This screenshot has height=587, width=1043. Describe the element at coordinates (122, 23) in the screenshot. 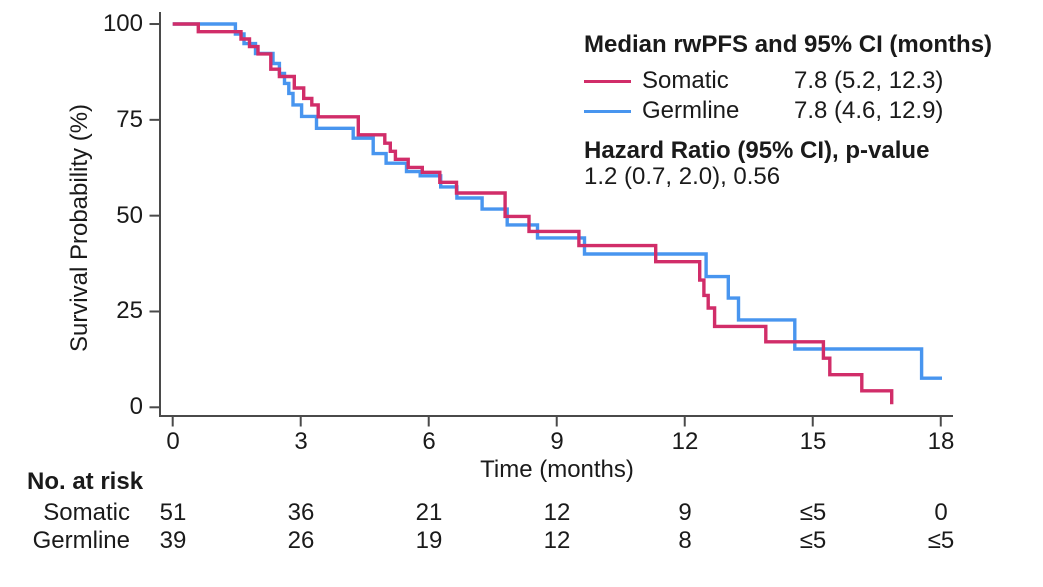

I see `y-tick-label-100: 100` at that location.